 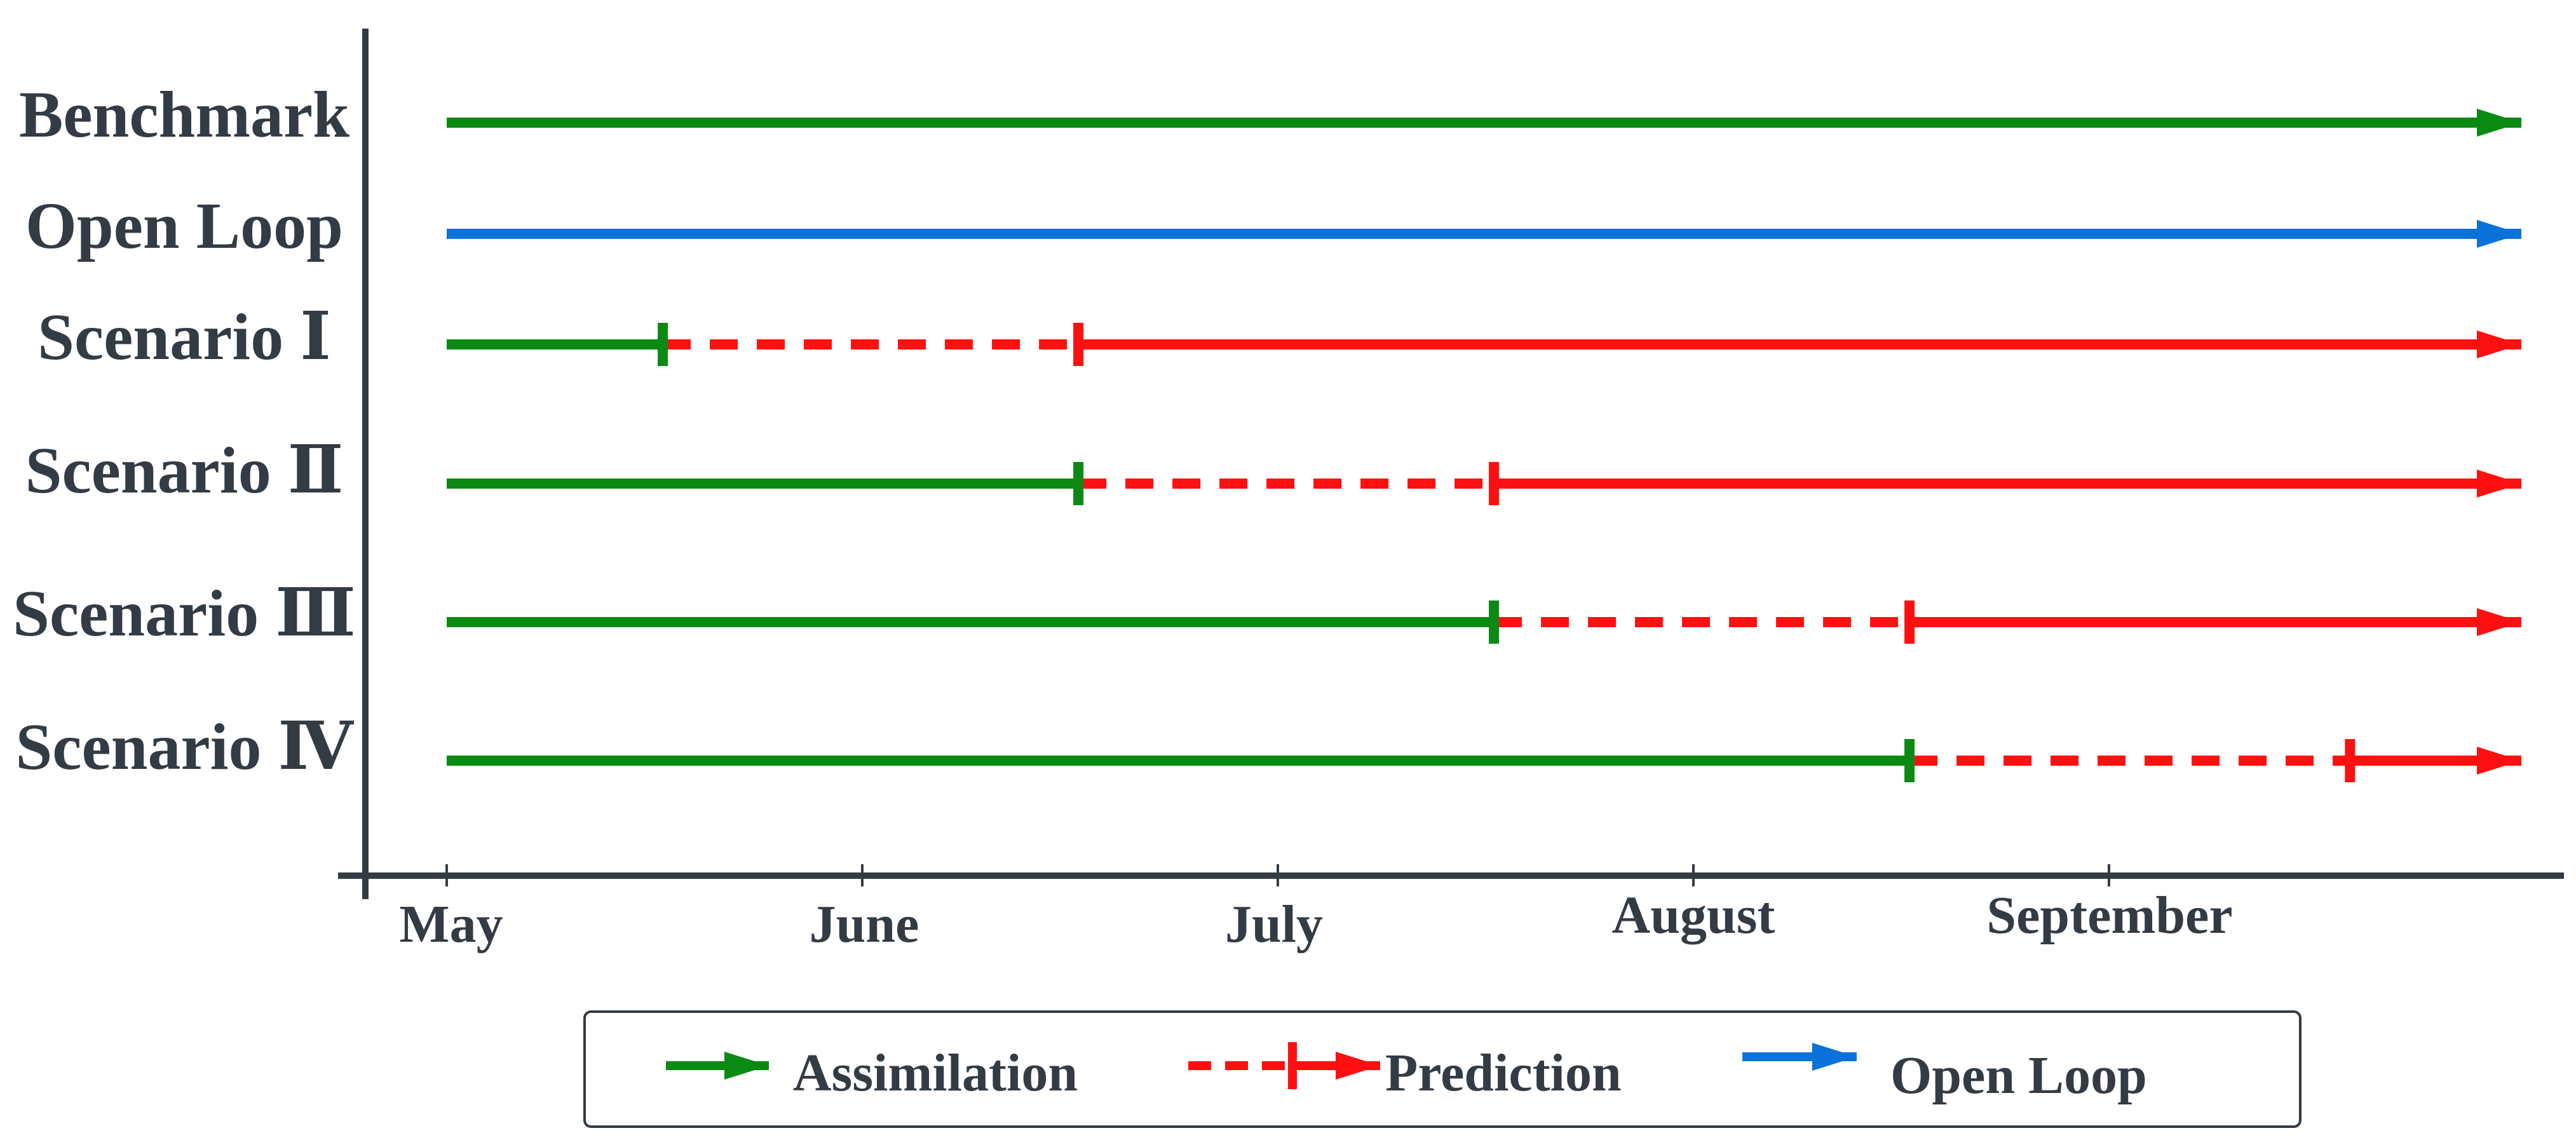 I want to click on month-label-july: July, so click(x=1274, y=925).